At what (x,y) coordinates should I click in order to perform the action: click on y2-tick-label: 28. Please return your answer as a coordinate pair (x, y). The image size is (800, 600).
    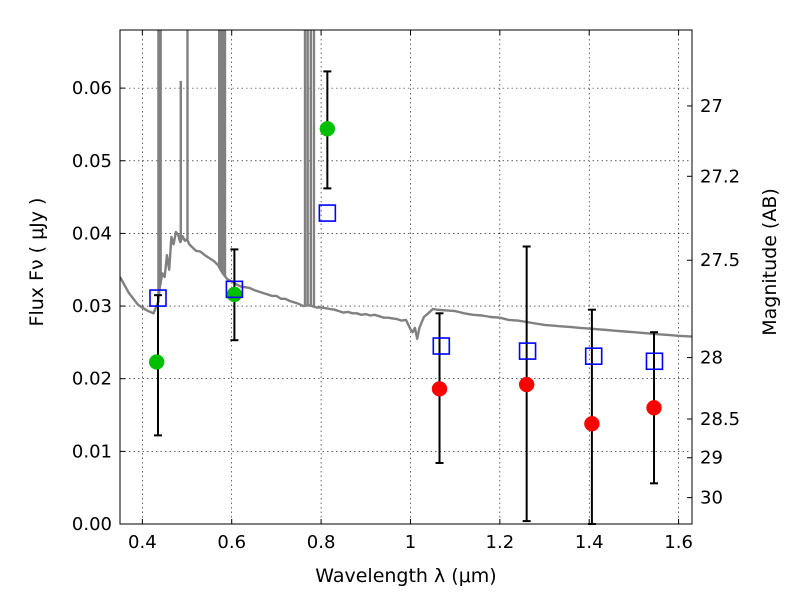
    Looking at the image, I should click on (711, 358).